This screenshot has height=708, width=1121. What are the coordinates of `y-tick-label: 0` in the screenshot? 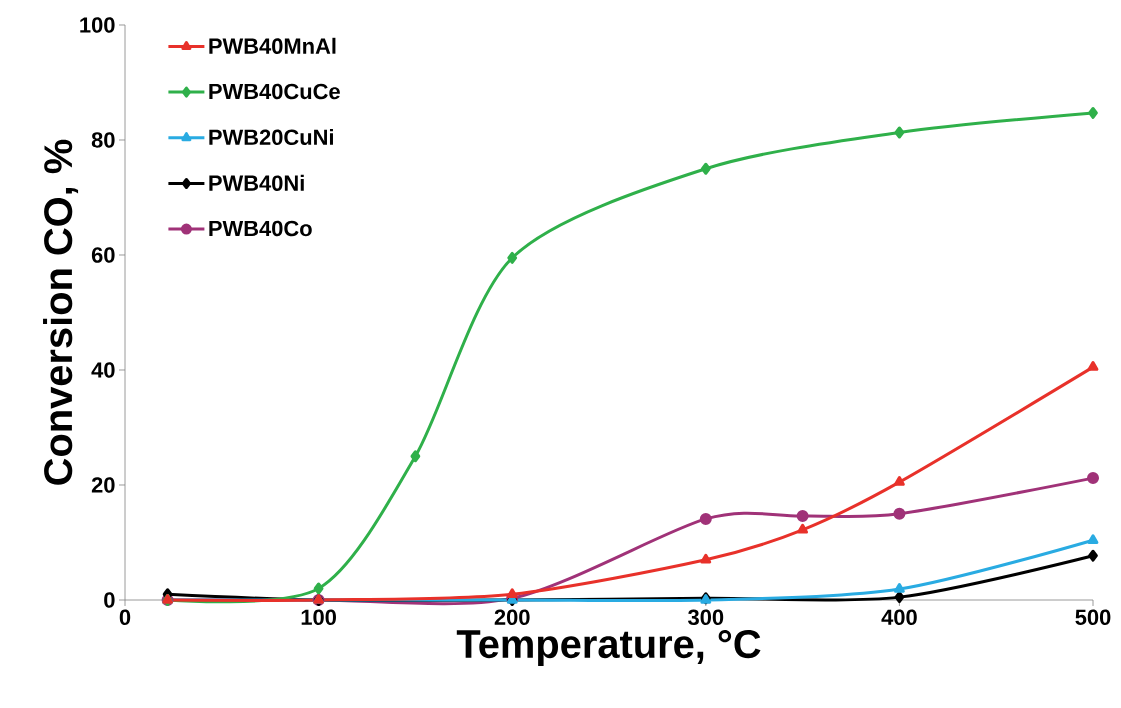 It's located at (109, 600).